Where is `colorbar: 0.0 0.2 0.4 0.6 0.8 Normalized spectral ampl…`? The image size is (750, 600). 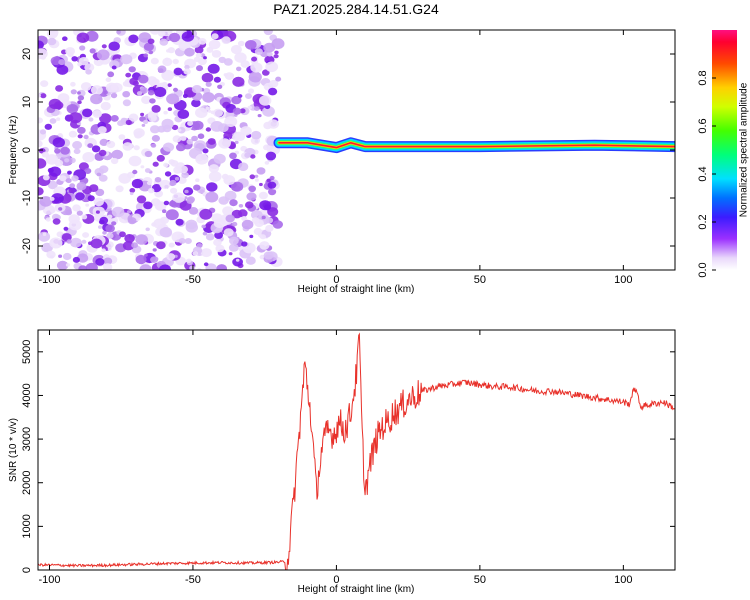
colorbar: 0.0 0.2 0.4 0.6 0.8 Normalized spectral ampl… is located at coordinates (723, 154).